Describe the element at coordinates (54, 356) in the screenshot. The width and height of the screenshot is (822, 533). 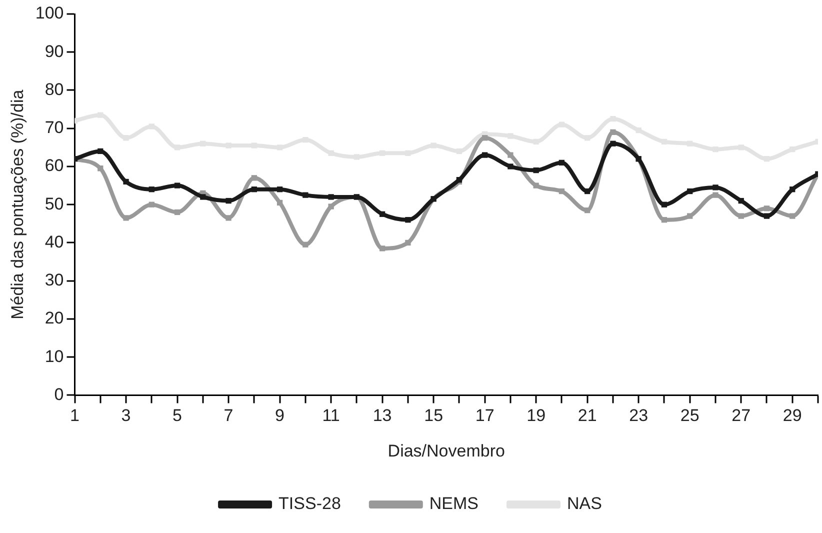
I see `y-tick-label: 10` at that location.